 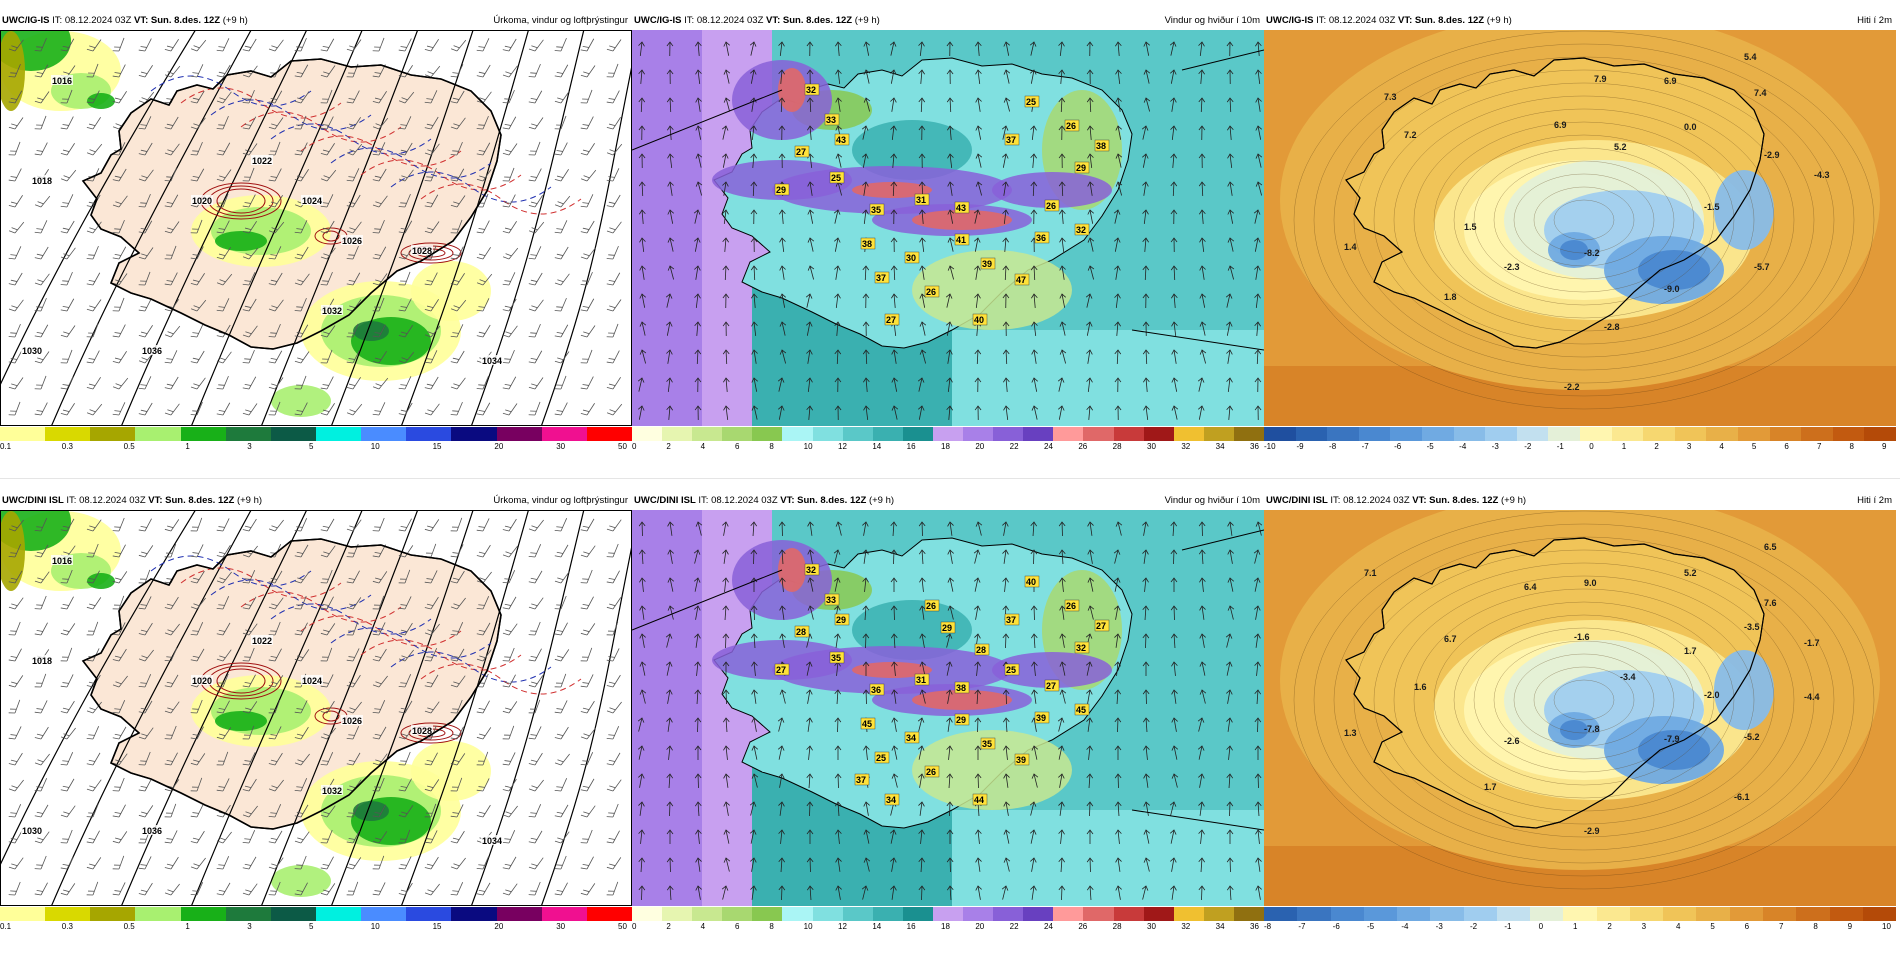 What do you see at coordinates (560, 501) in the screenshot?
I see `product-title: Úrkoma, vindur og loftþrýstingur` at bounding box center [560, 501].